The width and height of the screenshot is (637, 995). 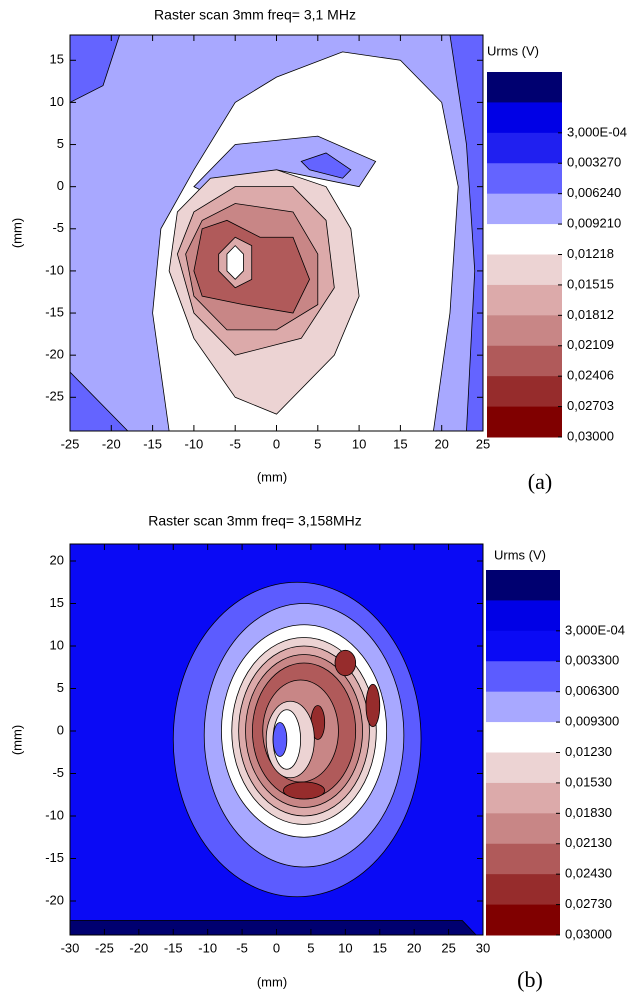 What do you see at coordinates (588, 842) in the screenshot?
I see `colorbar-label: 0,02130` at bounding box center [588, 842].